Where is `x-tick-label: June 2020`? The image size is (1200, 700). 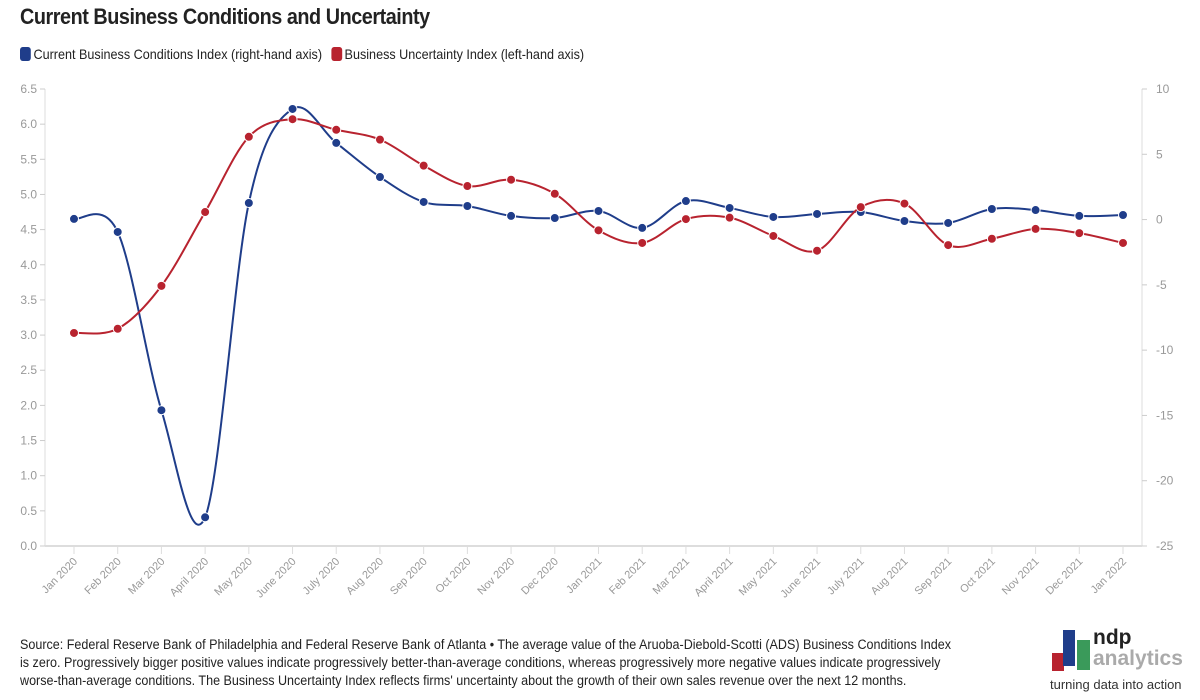 x-tick-label: June 2020 is located at coordinates (276, 578).